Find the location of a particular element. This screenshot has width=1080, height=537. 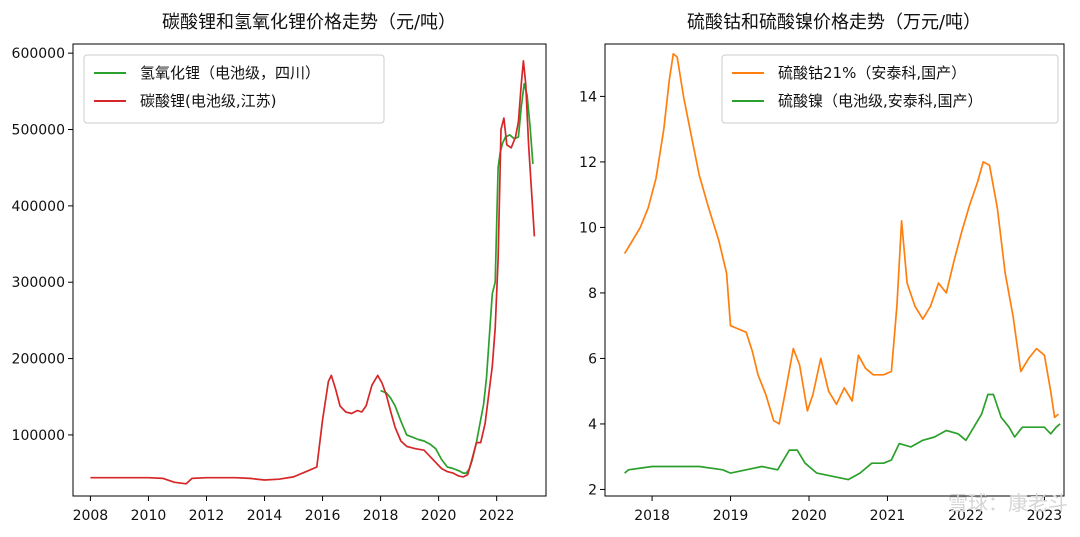

x-tick-label: 2019 is located at coordinates (731, 516).